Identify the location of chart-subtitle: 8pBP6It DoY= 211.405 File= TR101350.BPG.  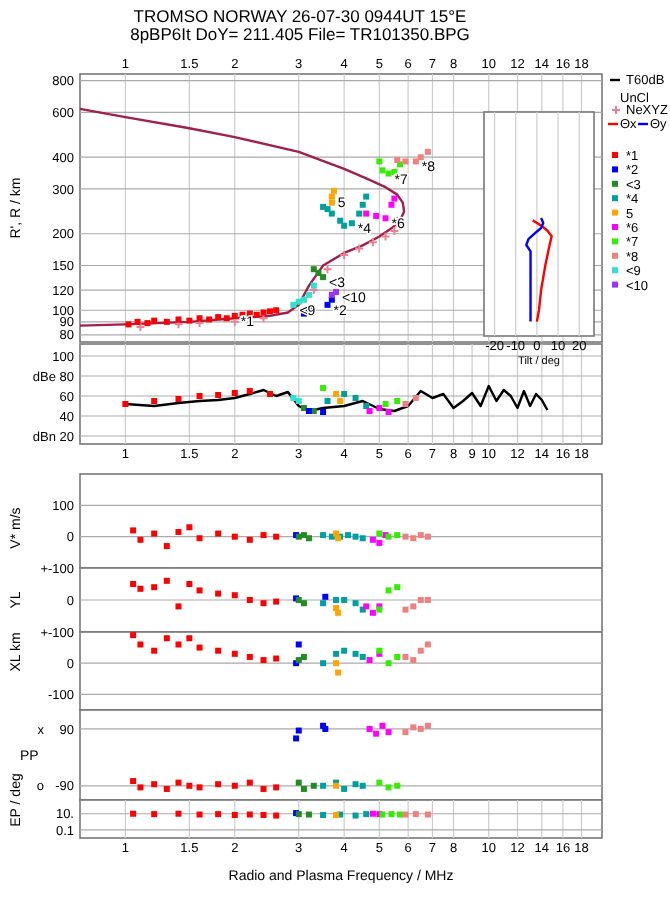
(300, 34).